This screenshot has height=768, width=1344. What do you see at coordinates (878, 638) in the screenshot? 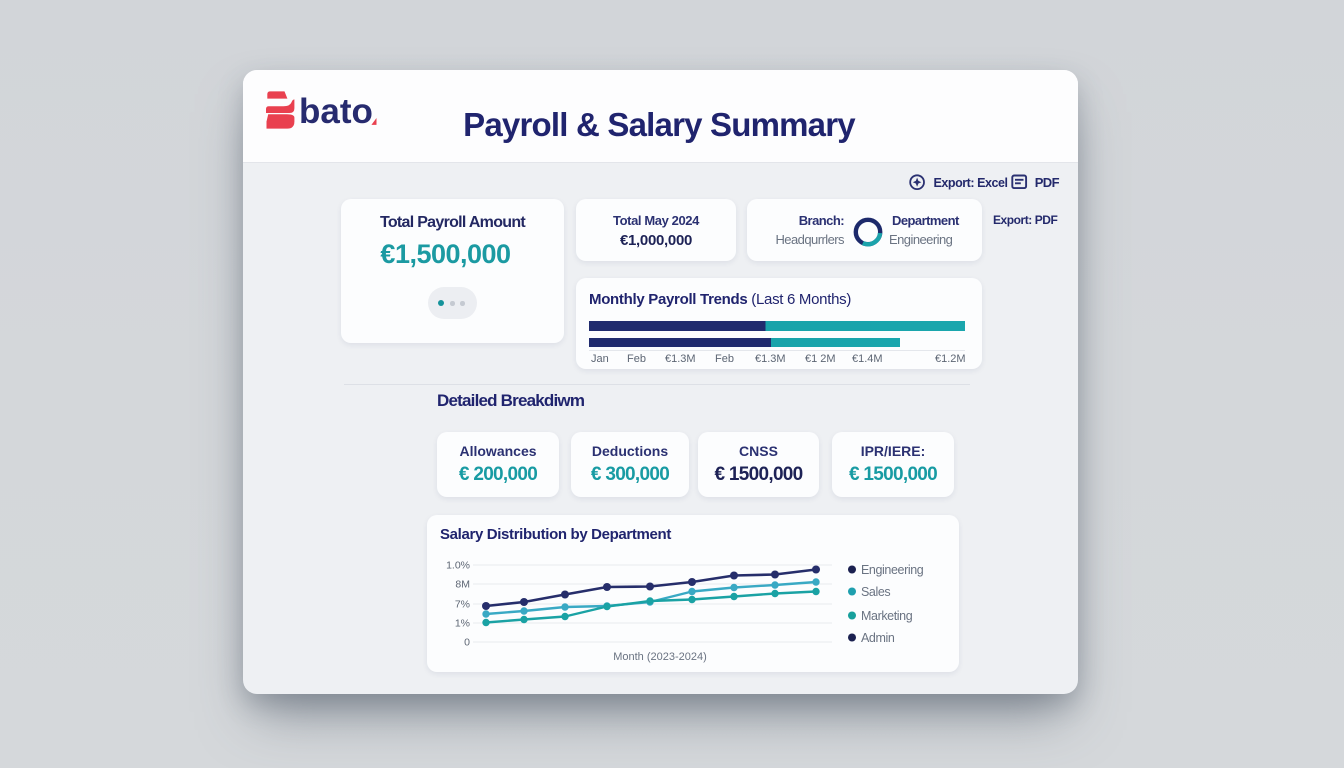
I see `svg-text: Admin` at bounding box center [878, 638].